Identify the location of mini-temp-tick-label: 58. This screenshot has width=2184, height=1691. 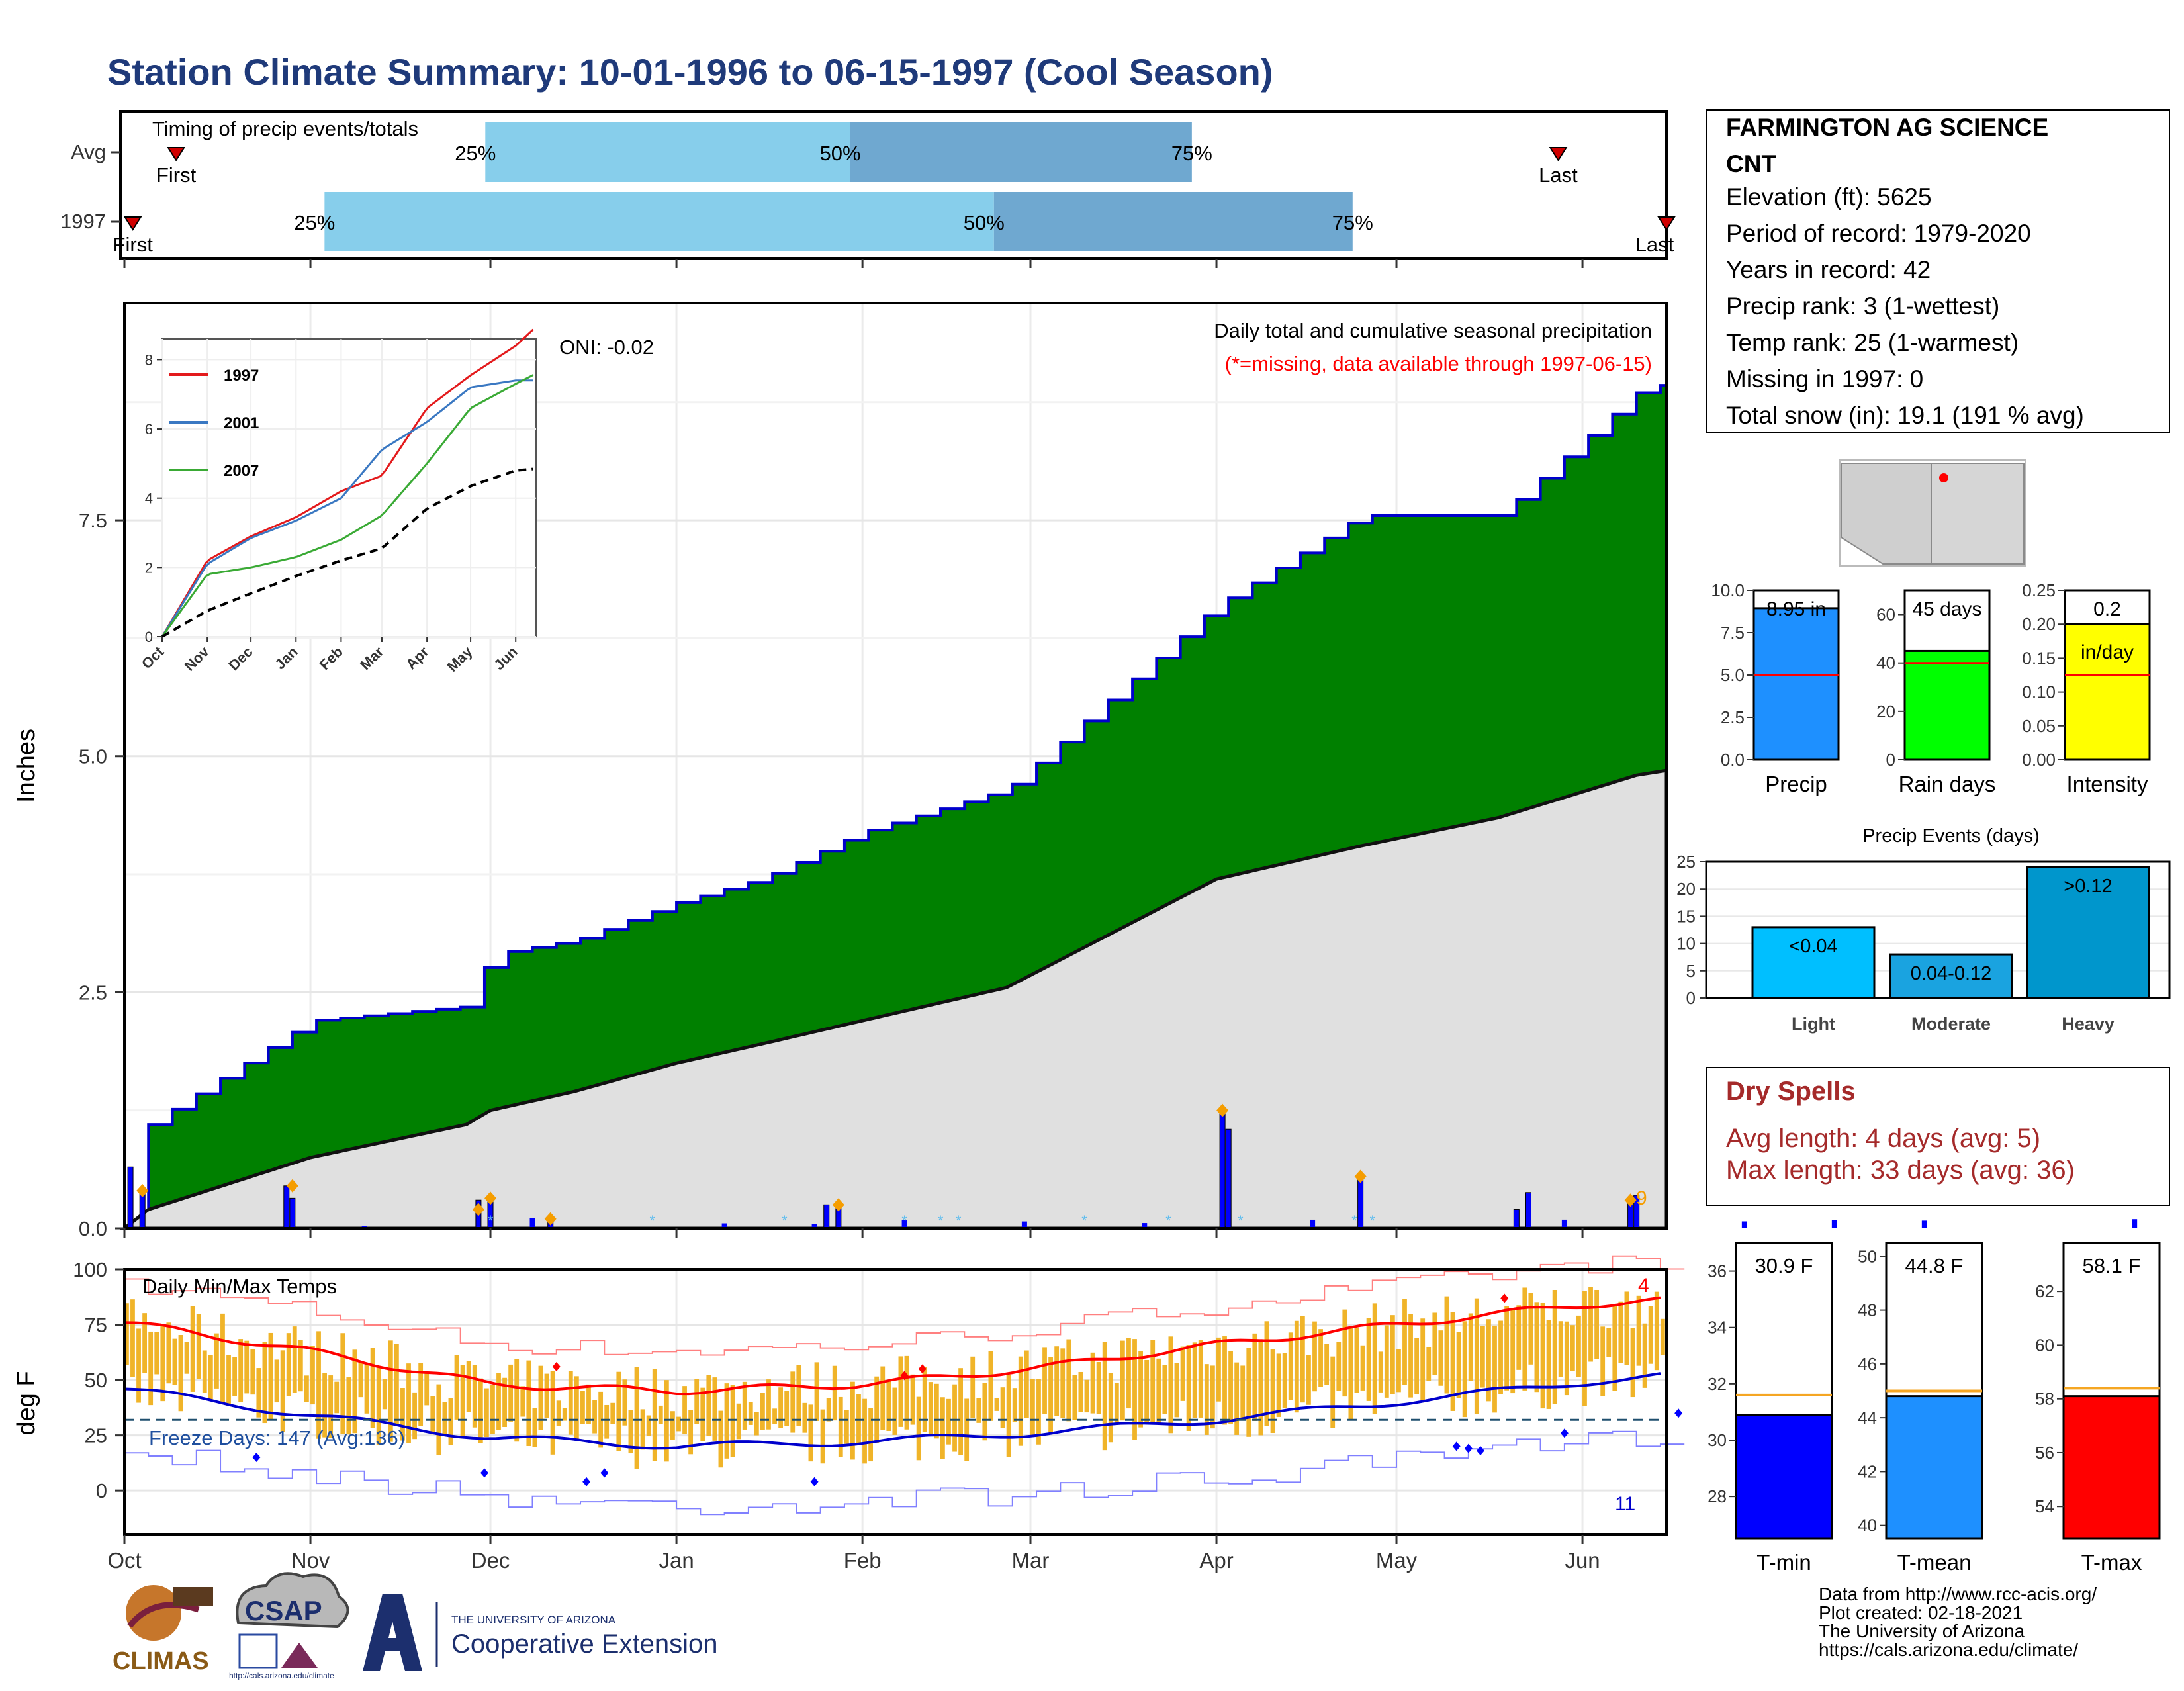
(2045, 1399).